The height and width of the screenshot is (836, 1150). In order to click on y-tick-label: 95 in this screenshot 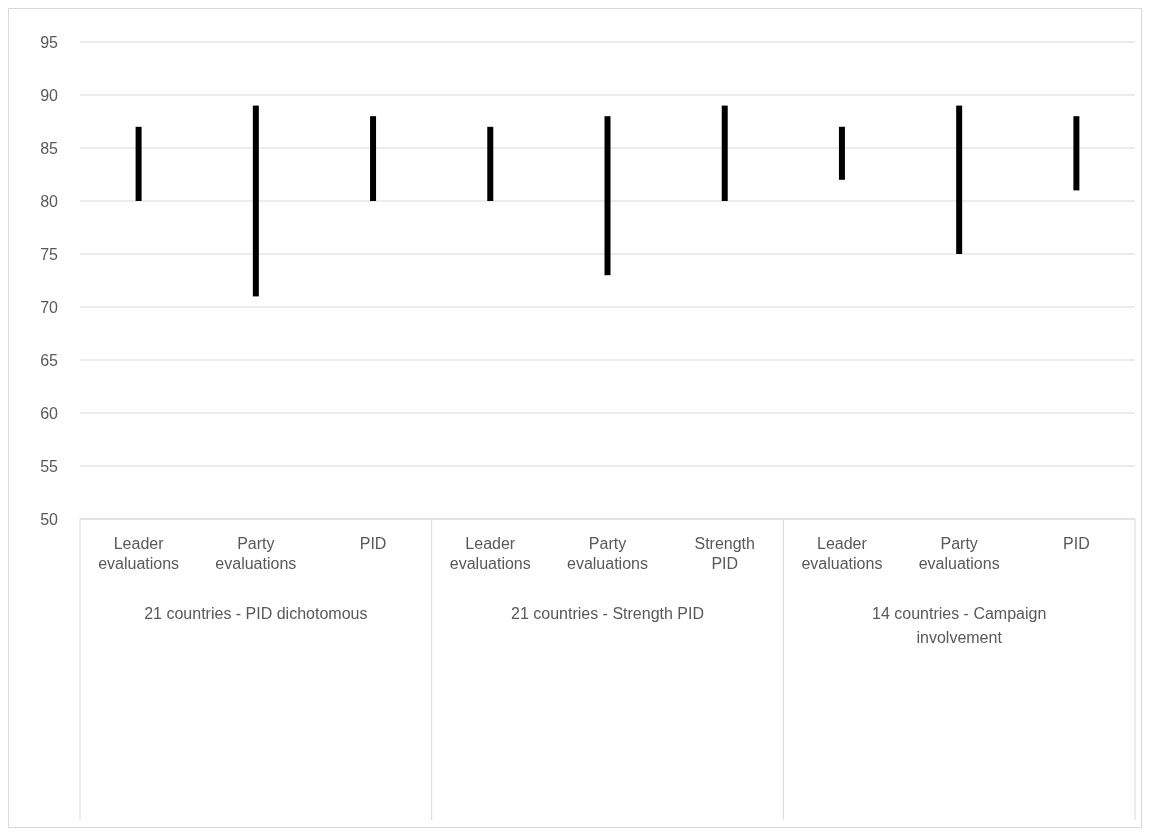, I will do `click(49, 42)`.